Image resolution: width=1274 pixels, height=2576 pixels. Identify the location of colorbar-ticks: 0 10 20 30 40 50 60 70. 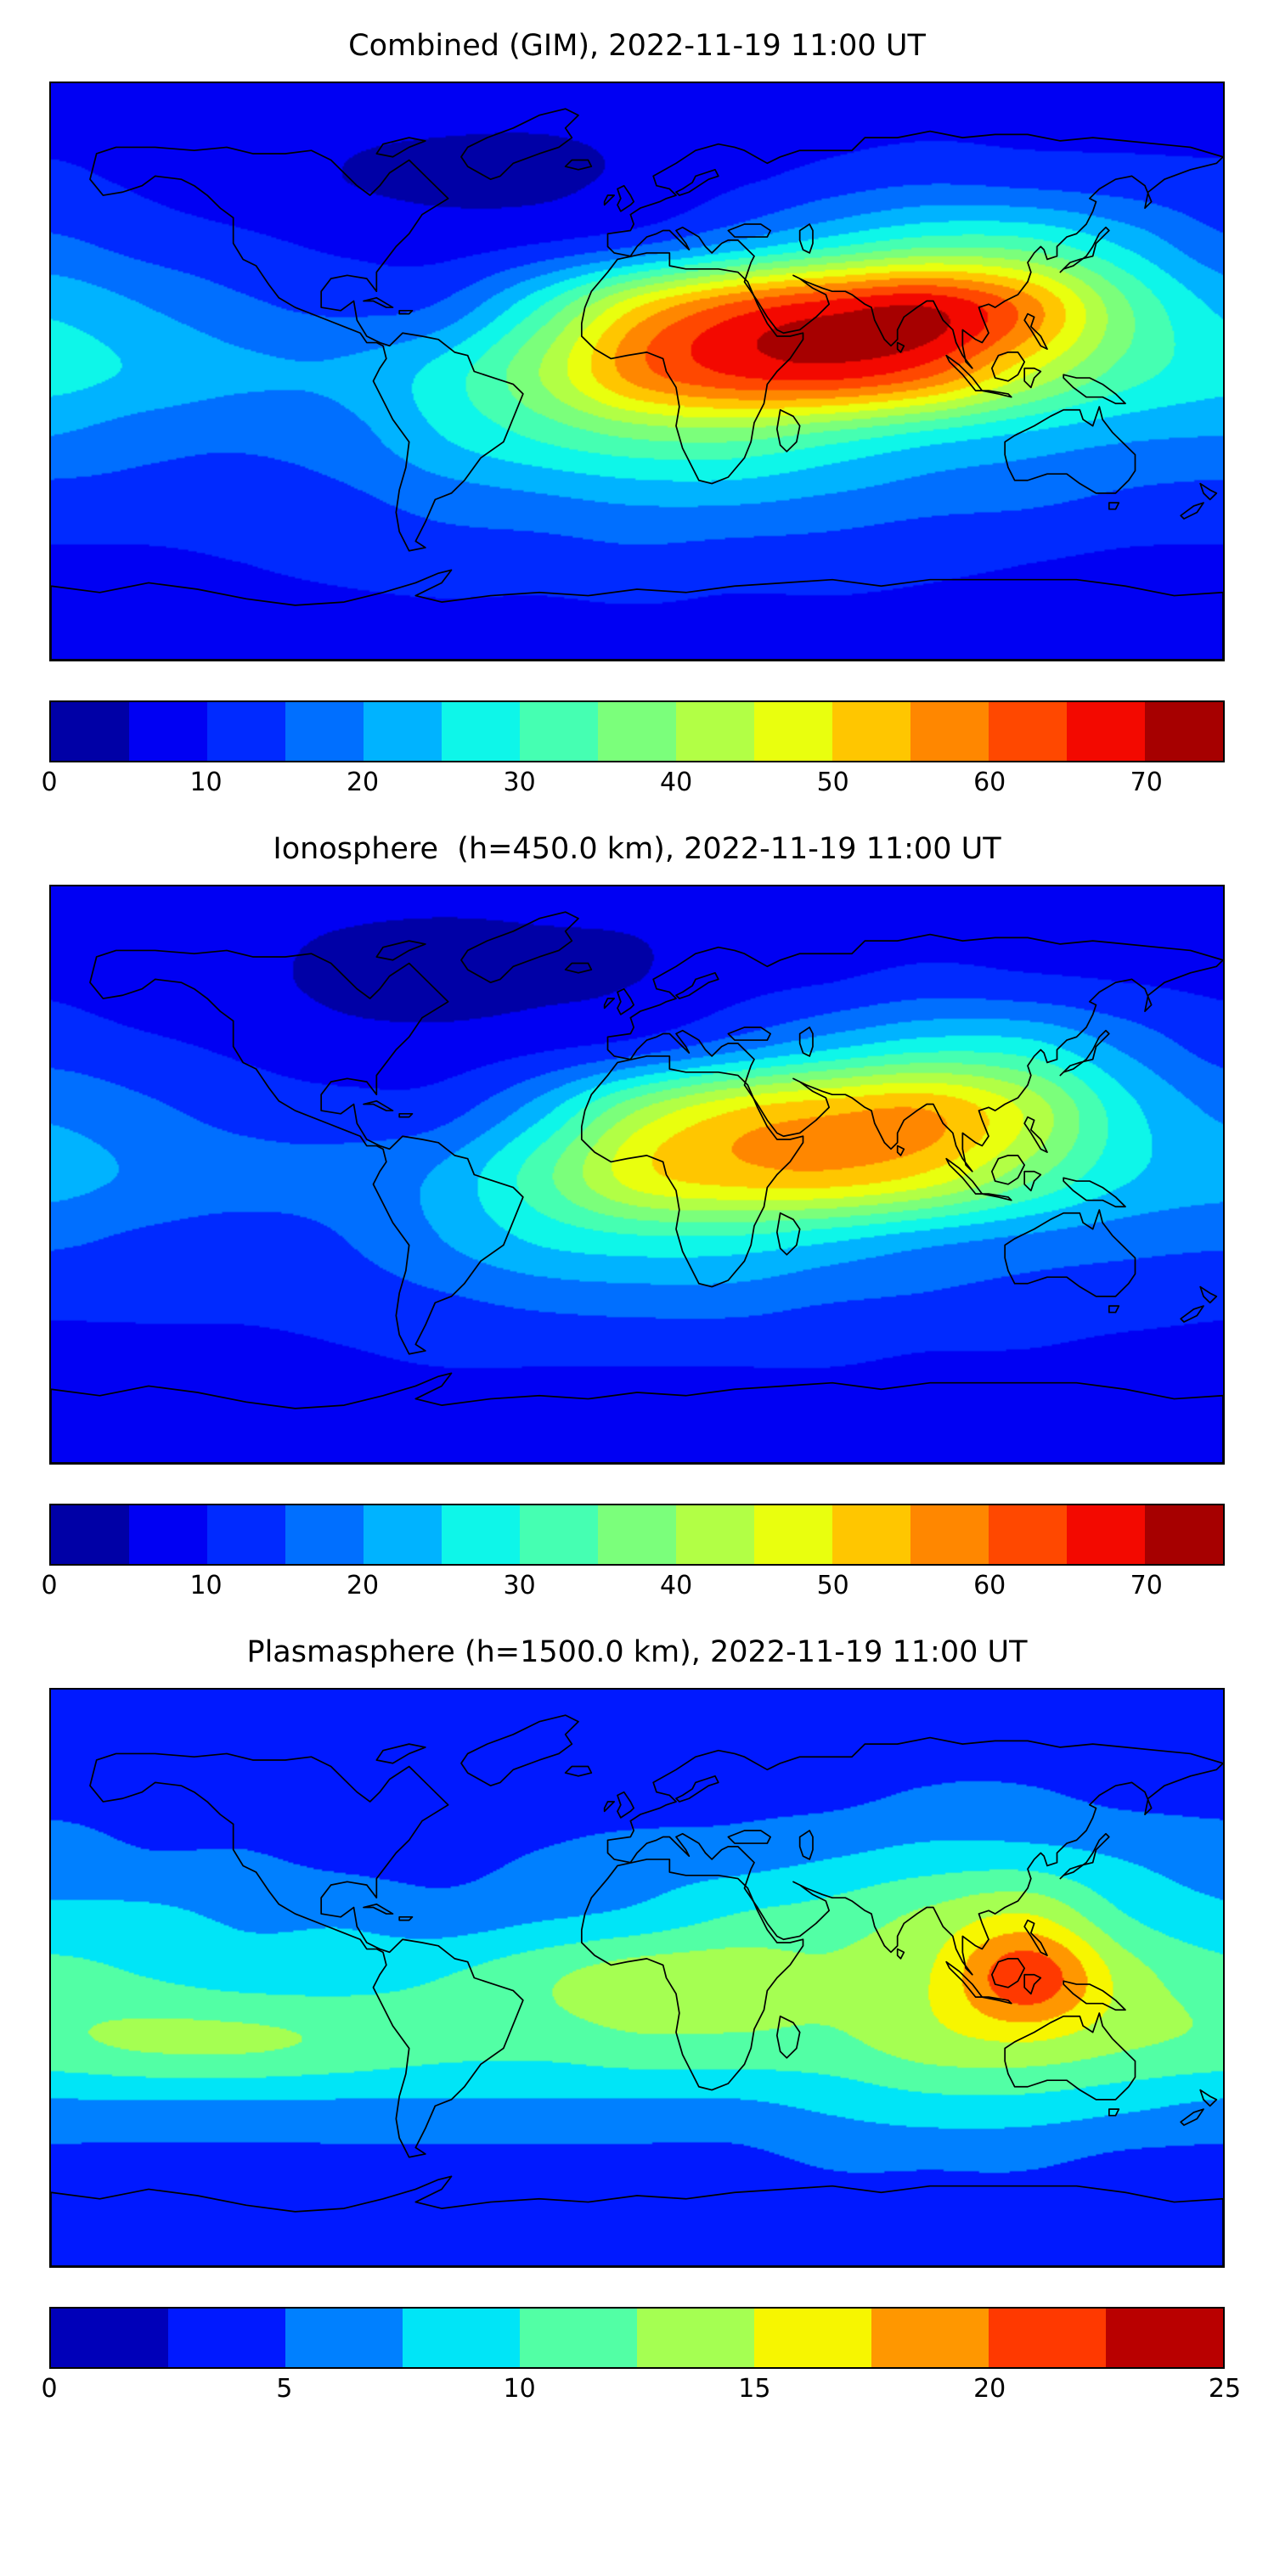
(633, 785).